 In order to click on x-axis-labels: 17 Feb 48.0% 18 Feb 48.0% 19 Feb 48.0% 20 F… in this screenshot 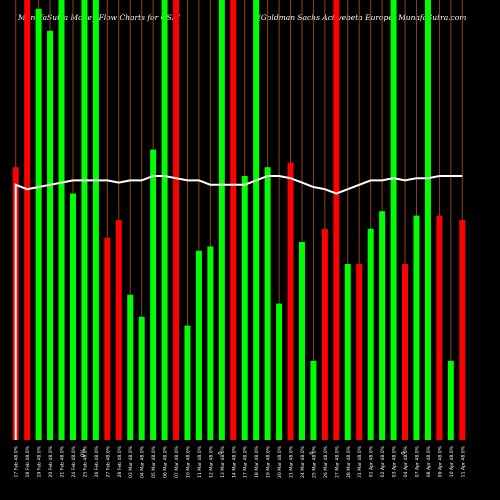, I will do `click(240, 461)`.